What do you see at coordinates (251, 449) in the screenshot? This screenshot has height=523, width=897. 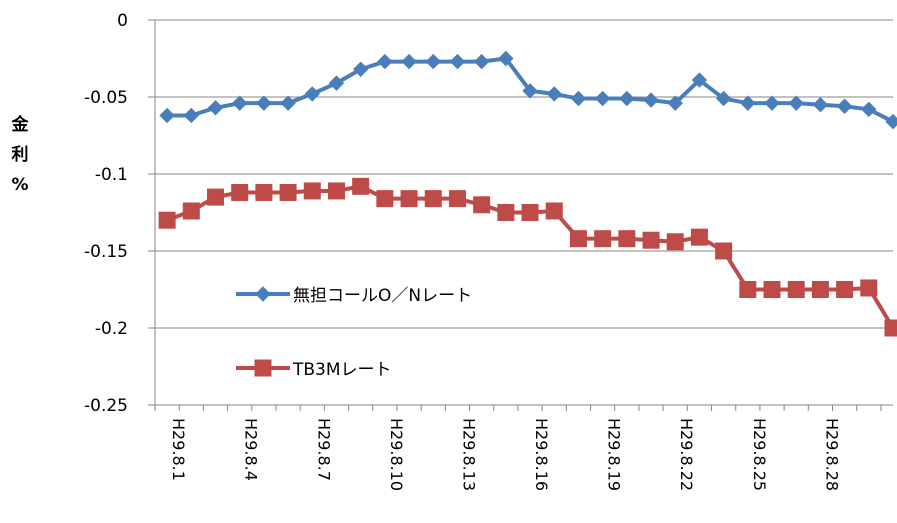 I see `x-tick-label: H29.8.4` at bounding box center [251, 449].